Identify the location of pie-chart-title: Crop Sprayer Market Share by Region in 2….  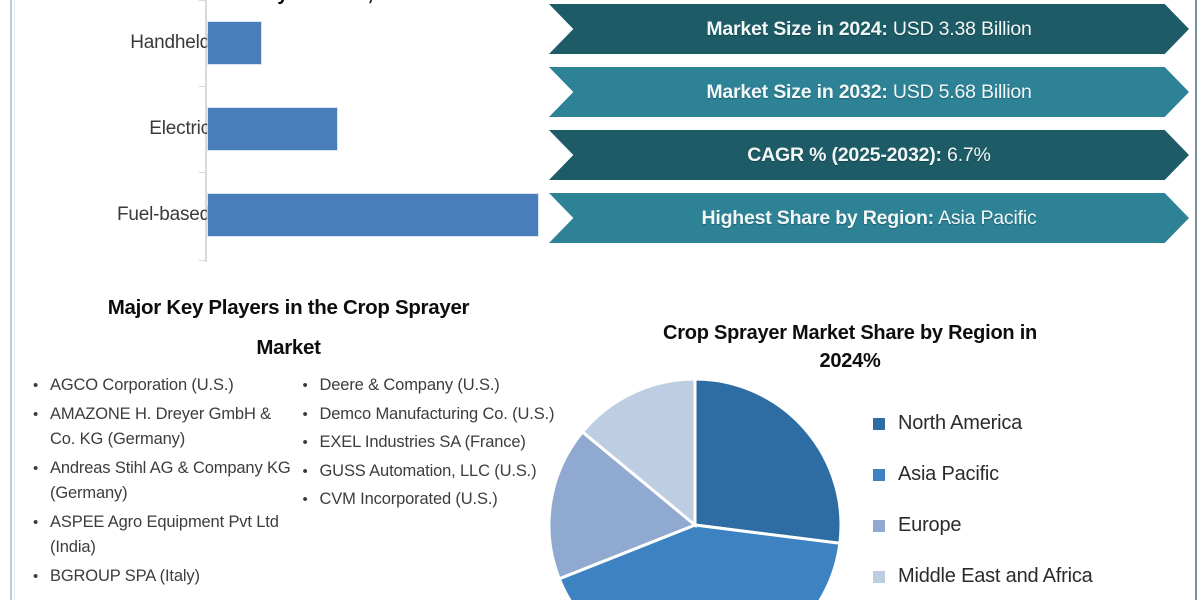
(850, 347).